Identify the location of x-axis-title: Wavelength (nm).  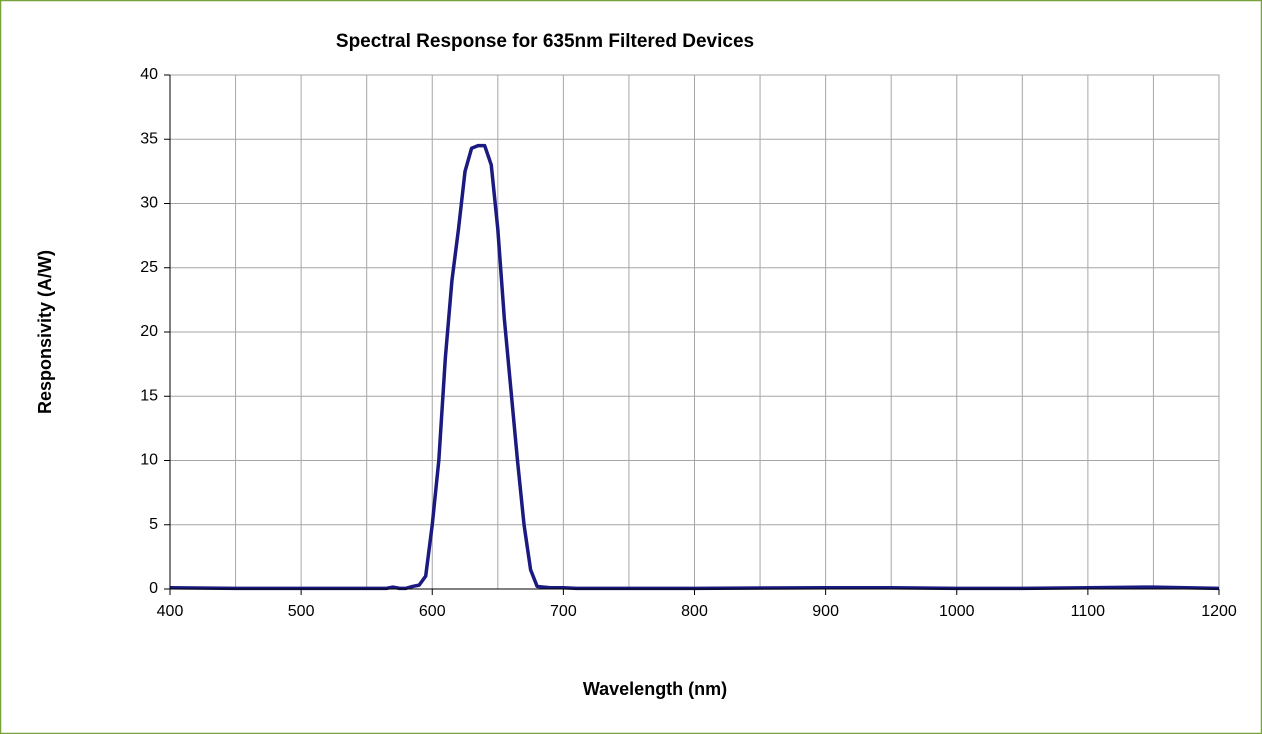
(655, 689).